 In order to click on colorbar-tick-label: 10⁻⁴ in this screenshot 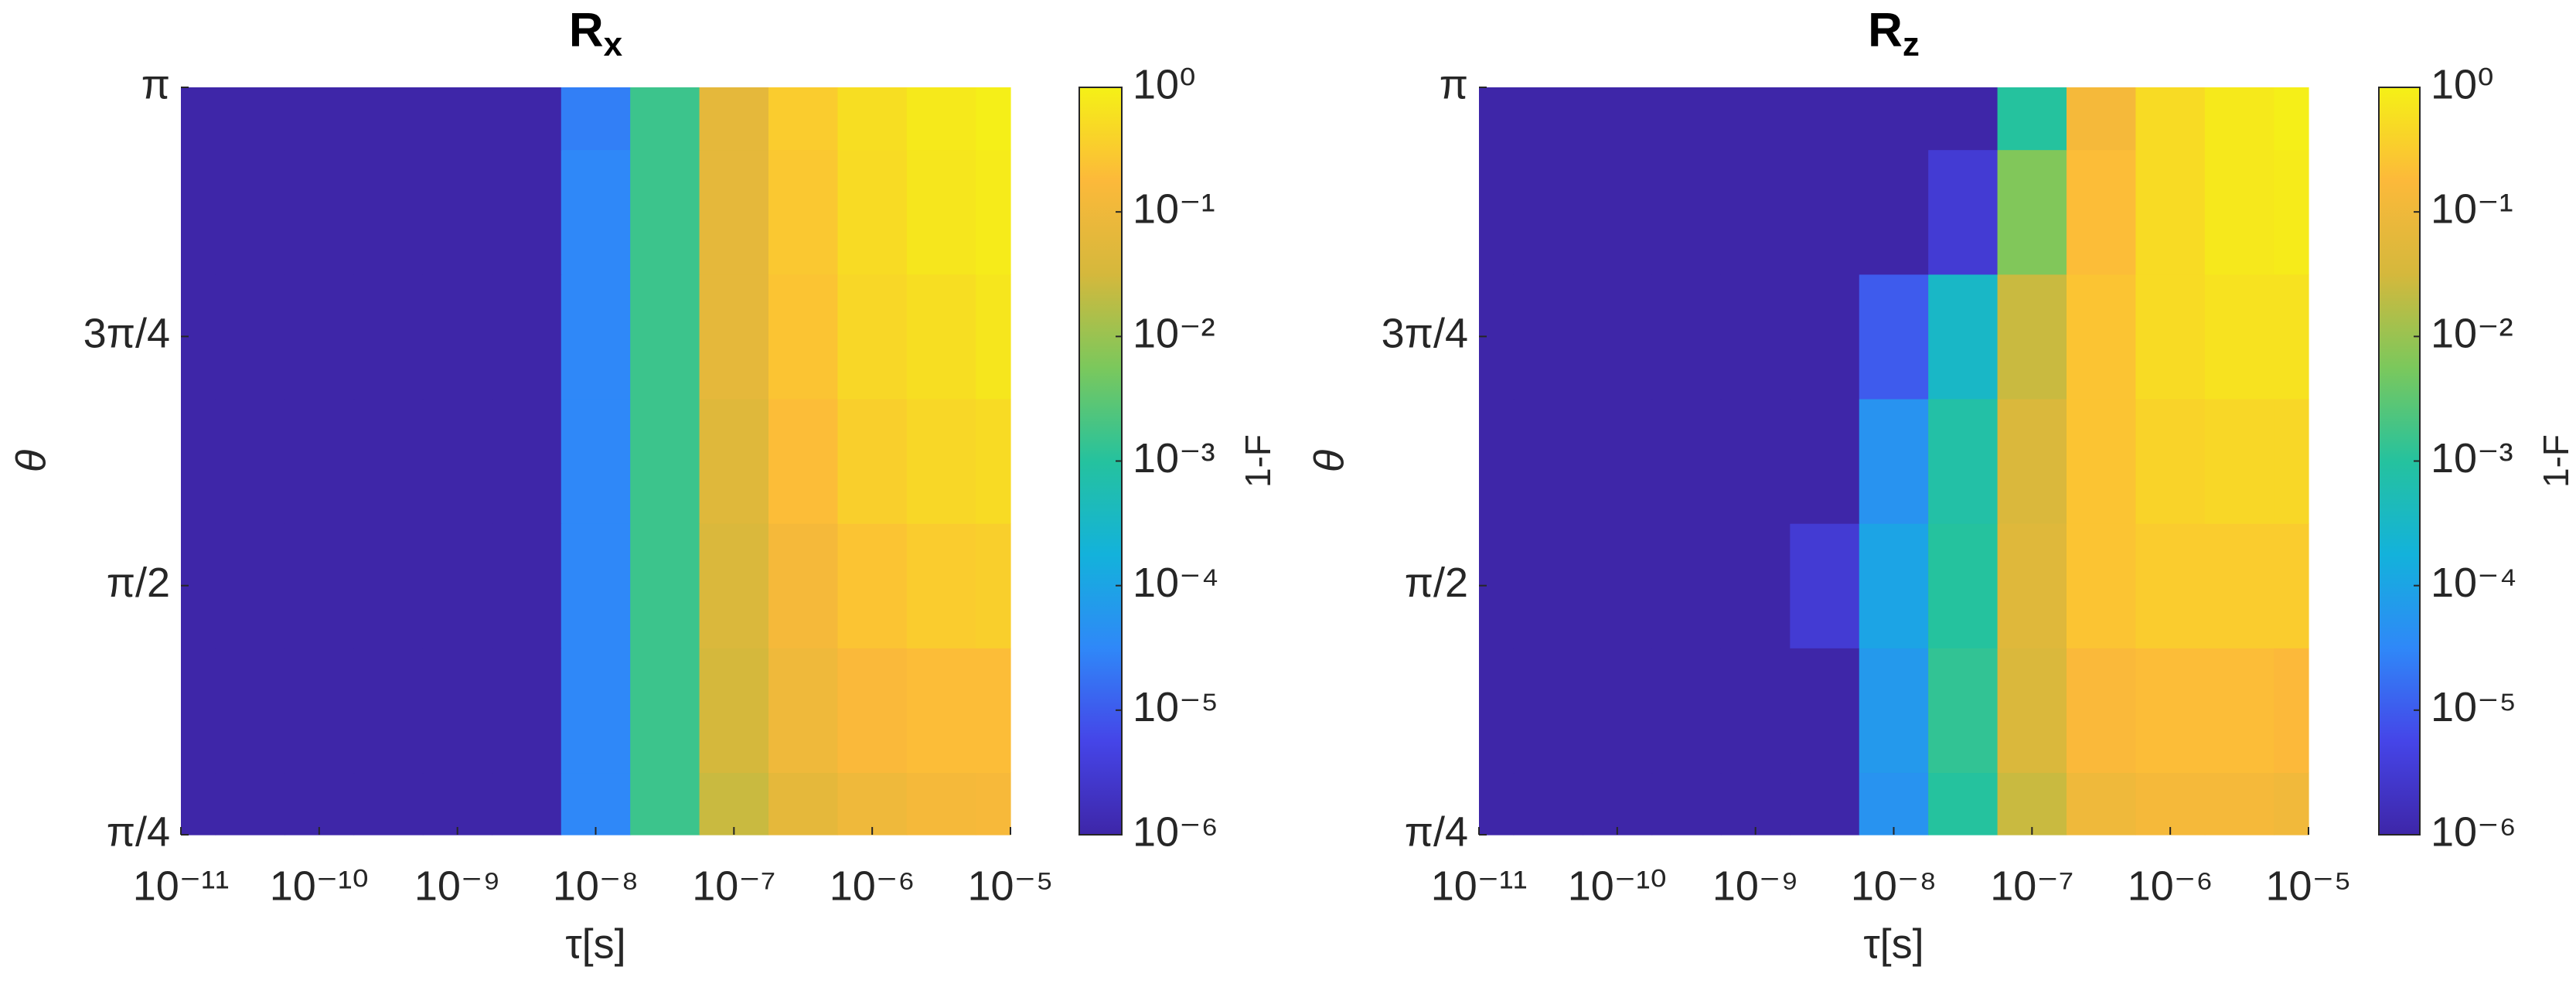, I will do `click(2474, 583)`.